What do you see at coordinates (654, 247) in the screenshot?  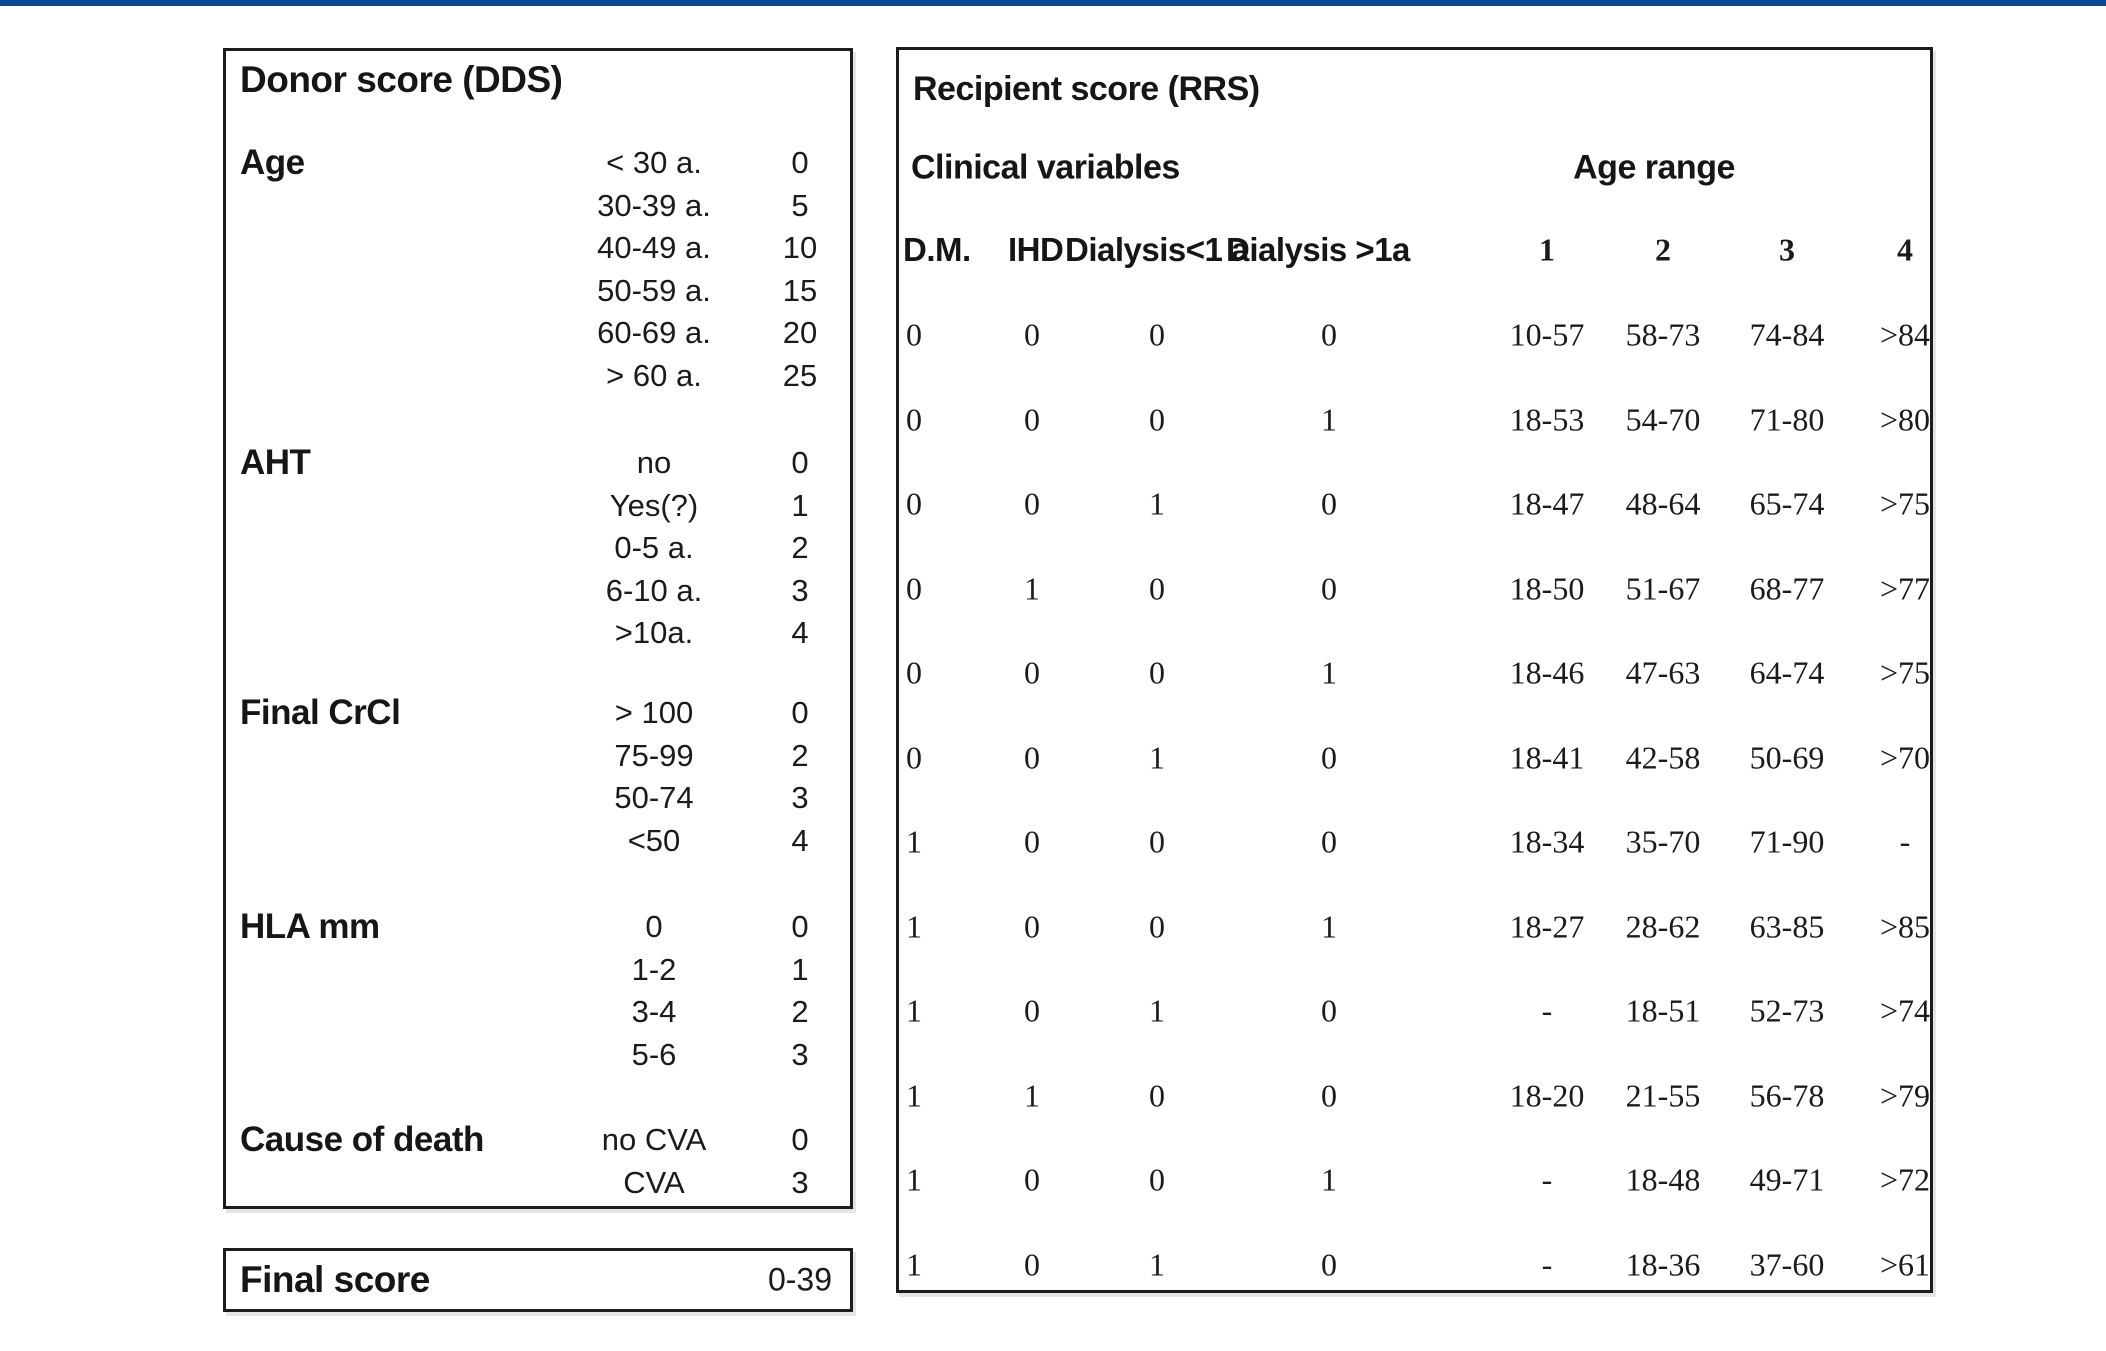 I see `donor-range-value: 40-49 a.` at bounding box center [654, 247].